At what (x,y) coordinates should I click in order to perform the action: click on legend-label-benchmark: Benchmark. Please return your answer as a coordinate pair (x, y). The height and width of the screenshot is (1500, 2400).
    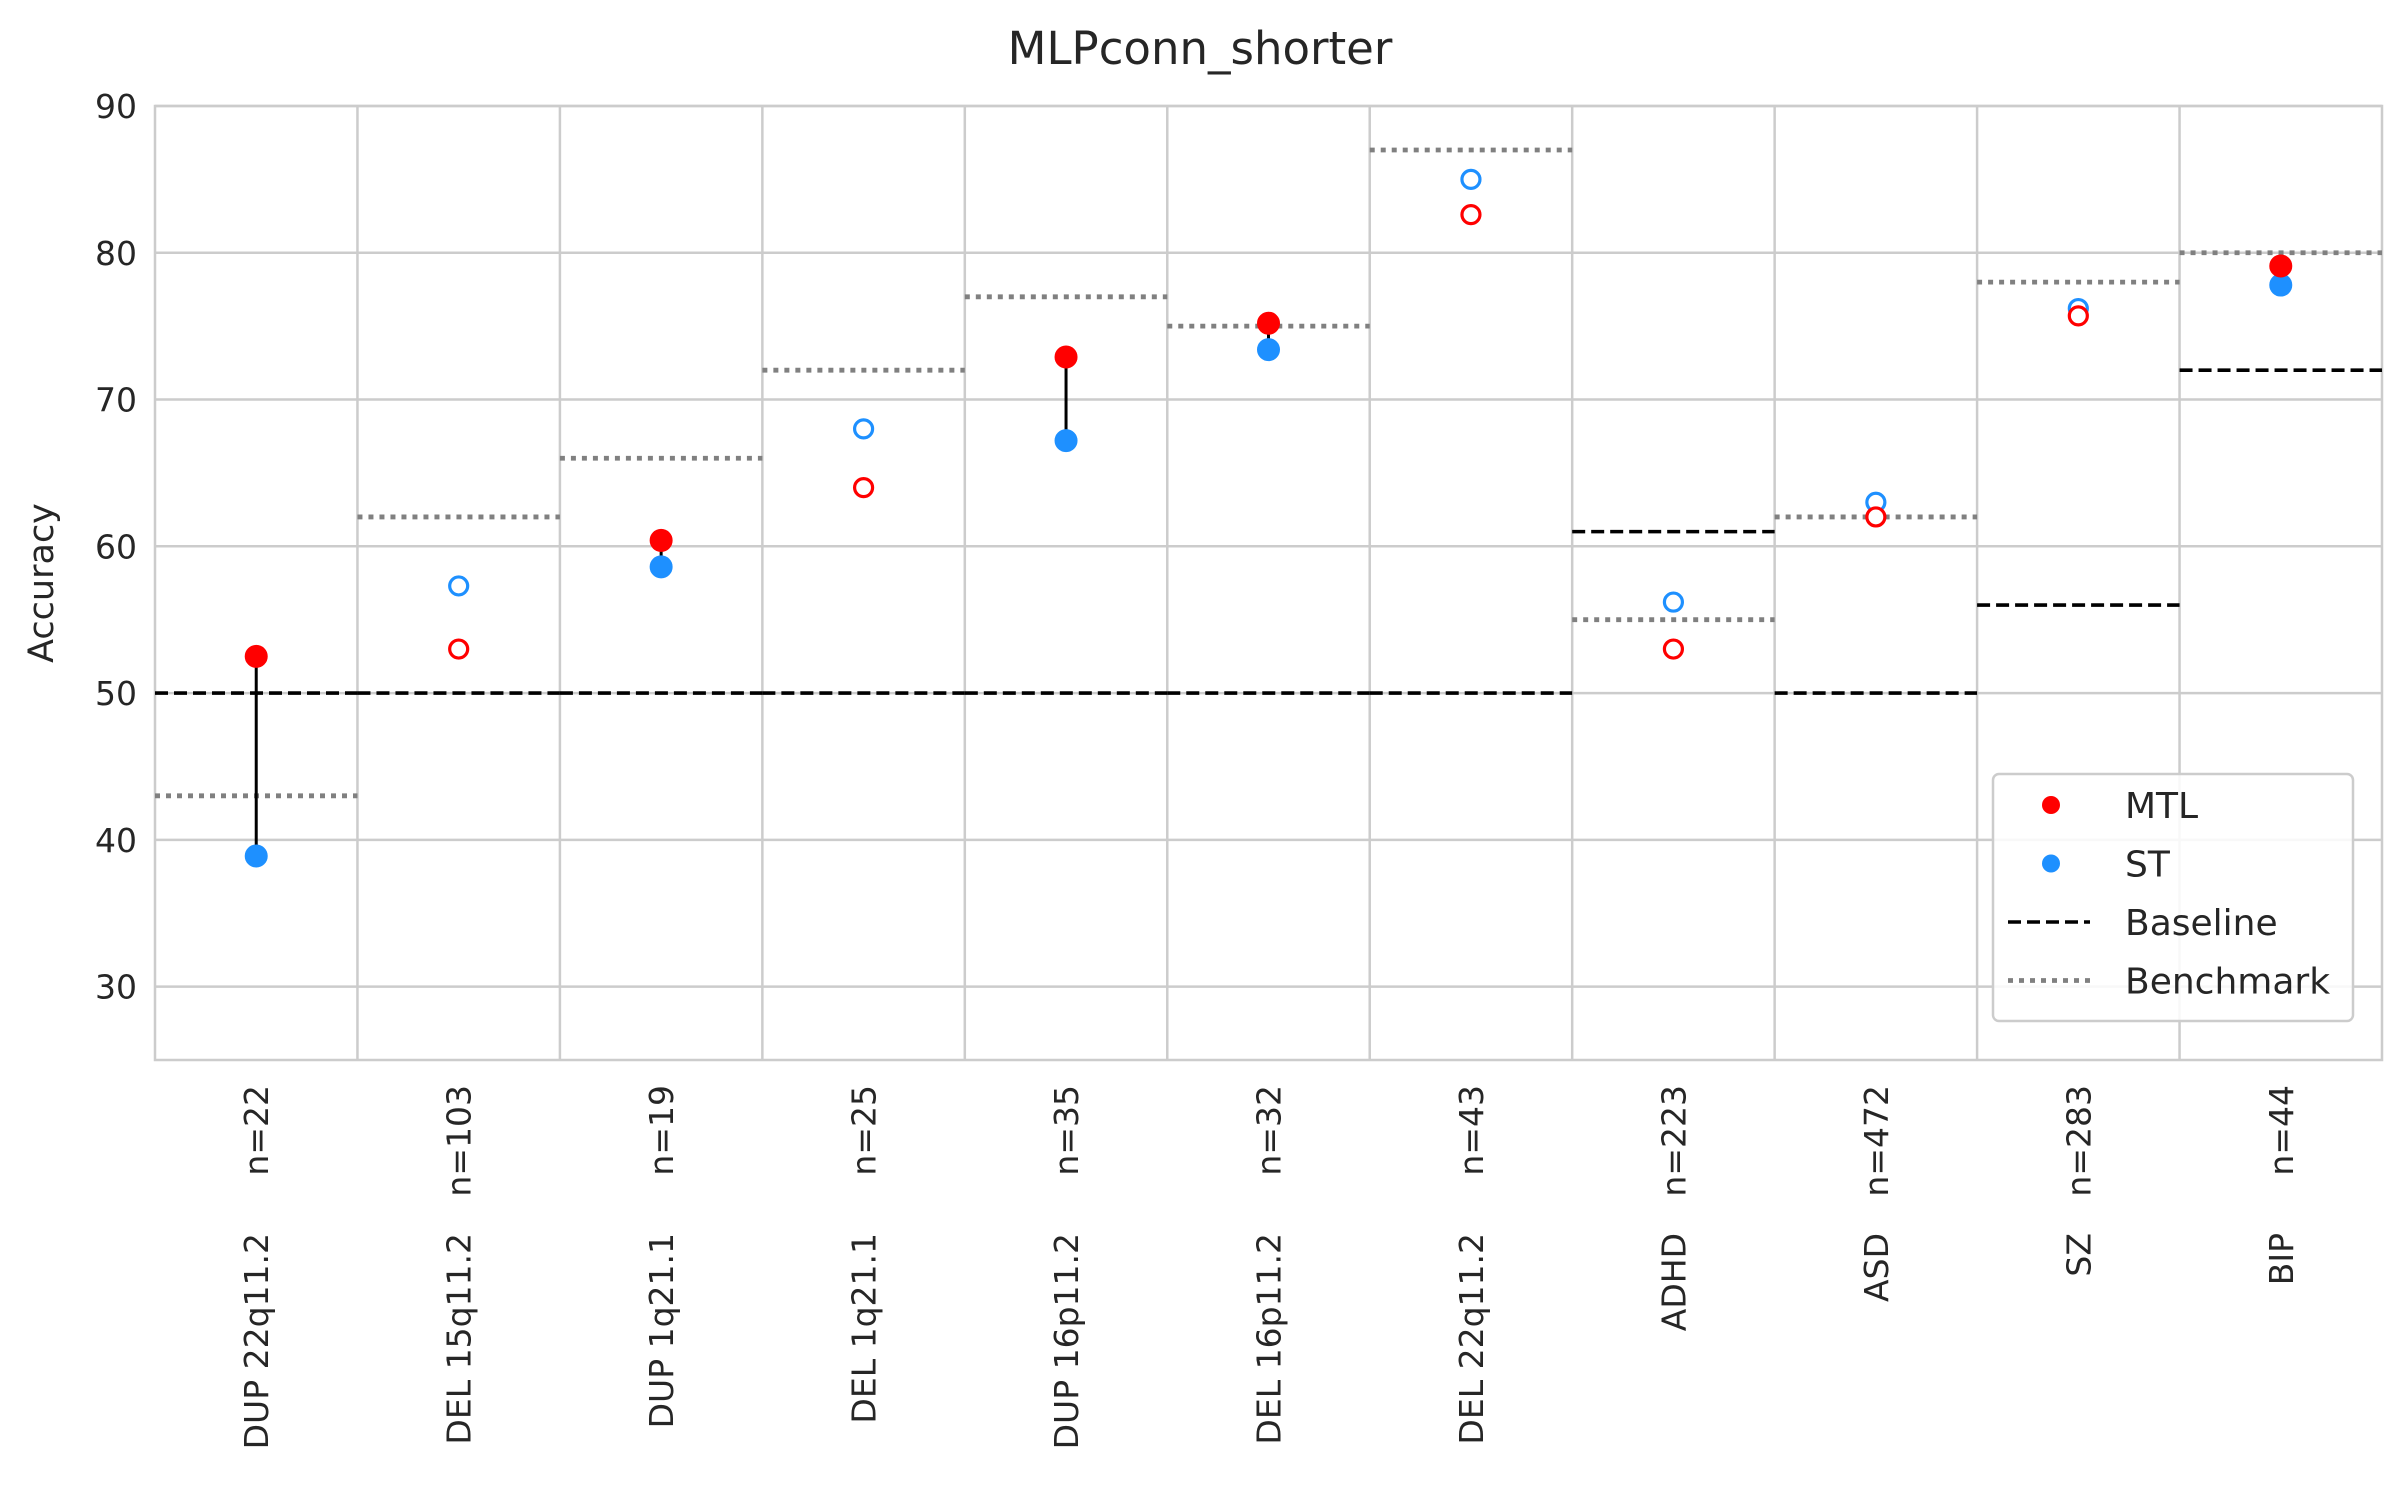
    Looking at the image, I should click on (2227, 982).